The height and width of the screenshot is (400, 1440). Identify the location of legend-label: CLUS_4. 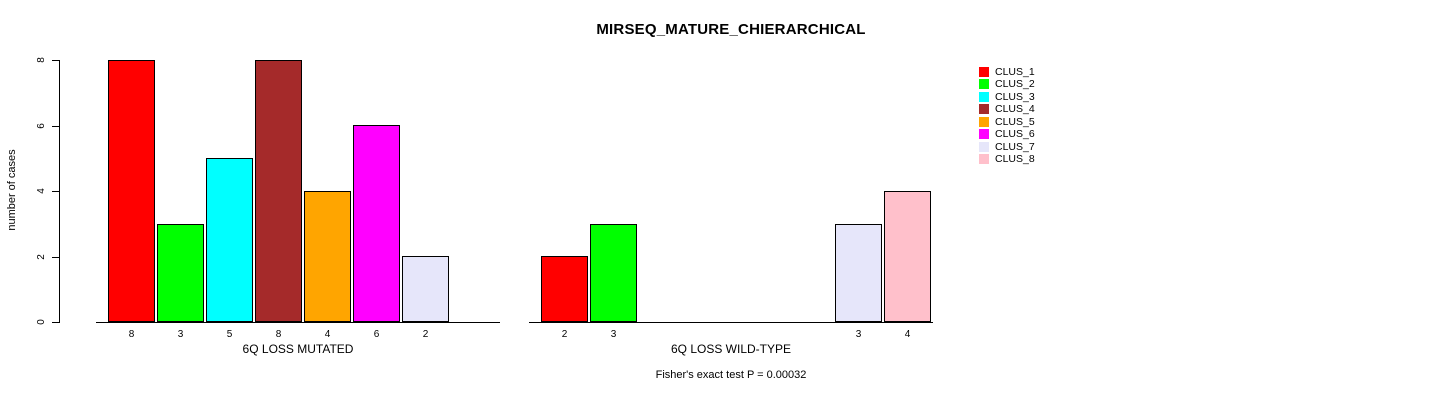
(1015, 109).